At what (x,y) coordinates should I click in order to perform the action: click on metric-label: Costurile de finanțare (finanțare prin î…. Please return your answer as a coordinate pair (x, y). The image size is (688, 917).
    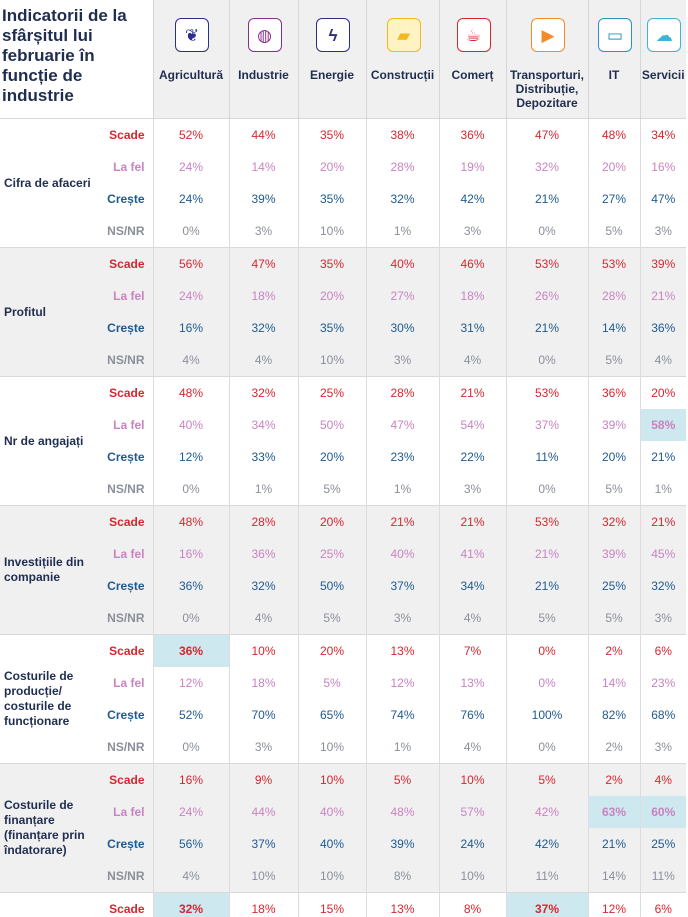
    Looking at the image, I should click on (53, 828).